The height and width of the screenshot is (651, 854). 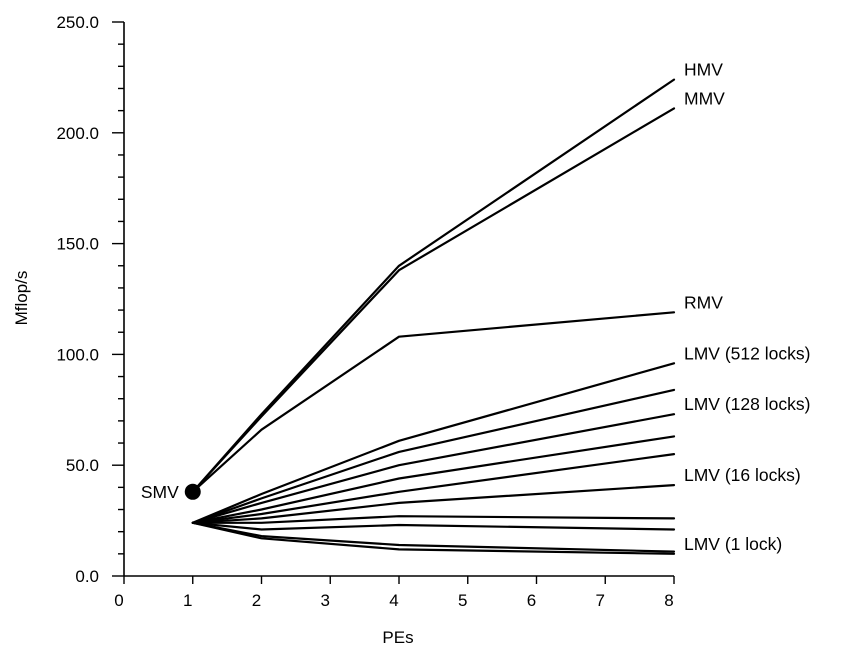 What do you see at coordinates (187, 600) in the screenshot?
I see `x-tick-label: 1` at bounding box center [187, 600].